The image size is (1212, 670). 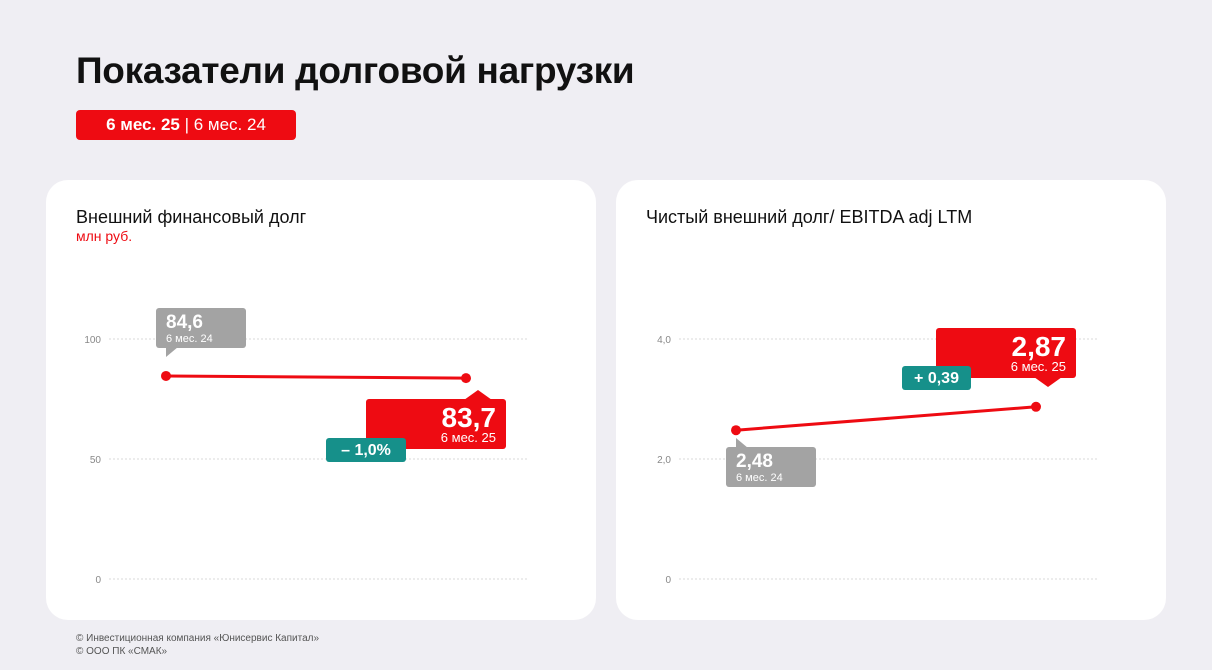 What do you see at coordinates (754, 461) in the screenshot?
I see `data-label-value: 2,48` at bounding box center [754, 461].